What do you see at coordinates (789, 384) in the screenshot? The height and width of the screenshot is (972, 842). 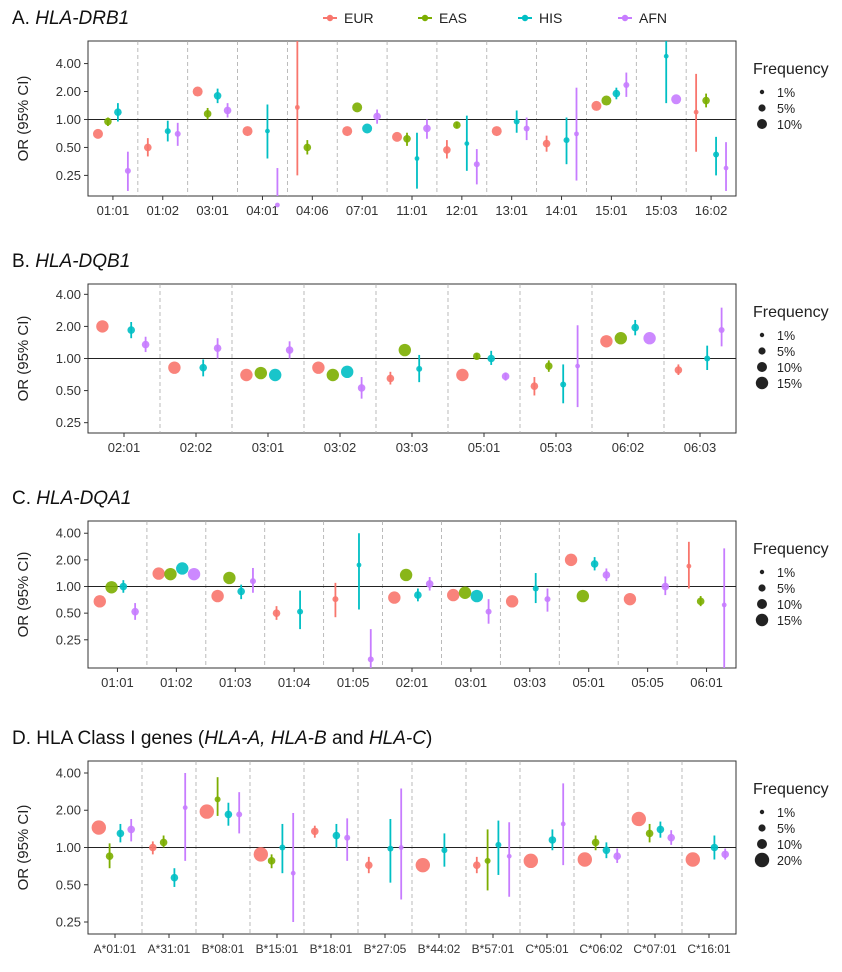 I see `size-legend-label: 15%` at bounding box center [789, 384].